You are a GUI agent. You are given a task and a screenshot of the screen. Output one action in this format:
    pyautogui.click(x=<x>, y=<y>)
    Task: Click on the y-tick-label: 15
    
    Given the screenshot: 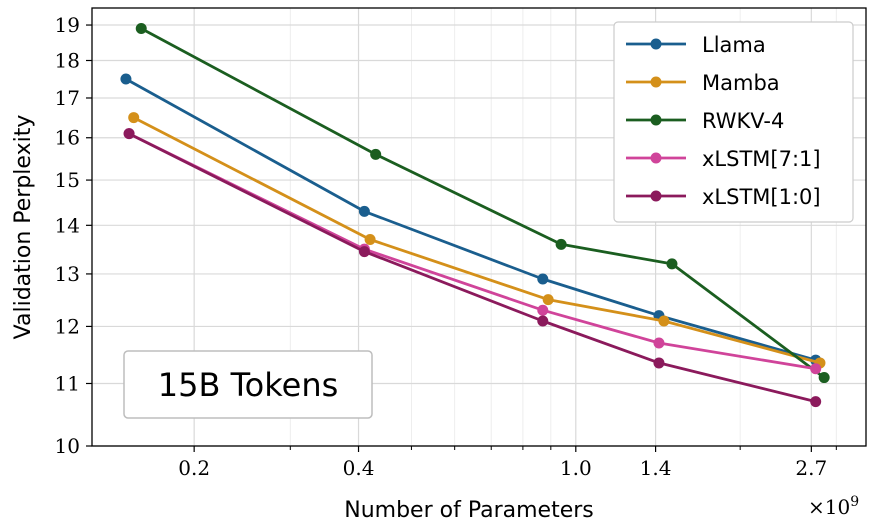 What is the action you would take?
    pyautogui.click(x=67, y=180)
    